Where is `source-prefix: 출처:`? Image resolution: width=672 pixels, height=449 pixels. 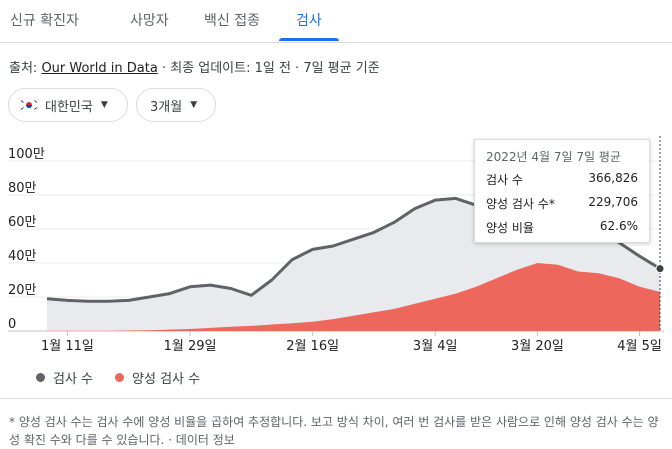
source-prefix: 출처: is located at coordinates (25, 68).